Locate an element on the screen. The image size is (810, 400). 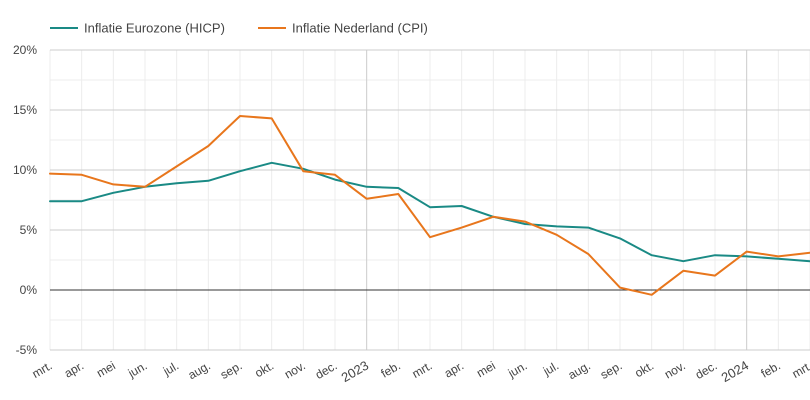
y-tick-label: 0% is located at coordinates (29, 290).